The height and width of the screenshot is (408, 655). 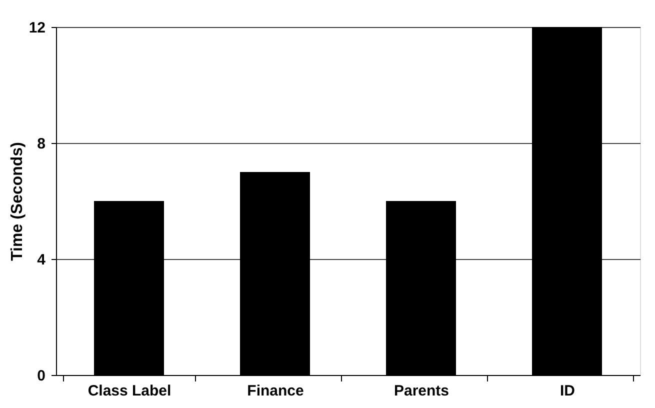 What do you see at coordinates (41, 260) in the screenshot?
I see `y-tick-label: 4` at bounding box center [41, 260].